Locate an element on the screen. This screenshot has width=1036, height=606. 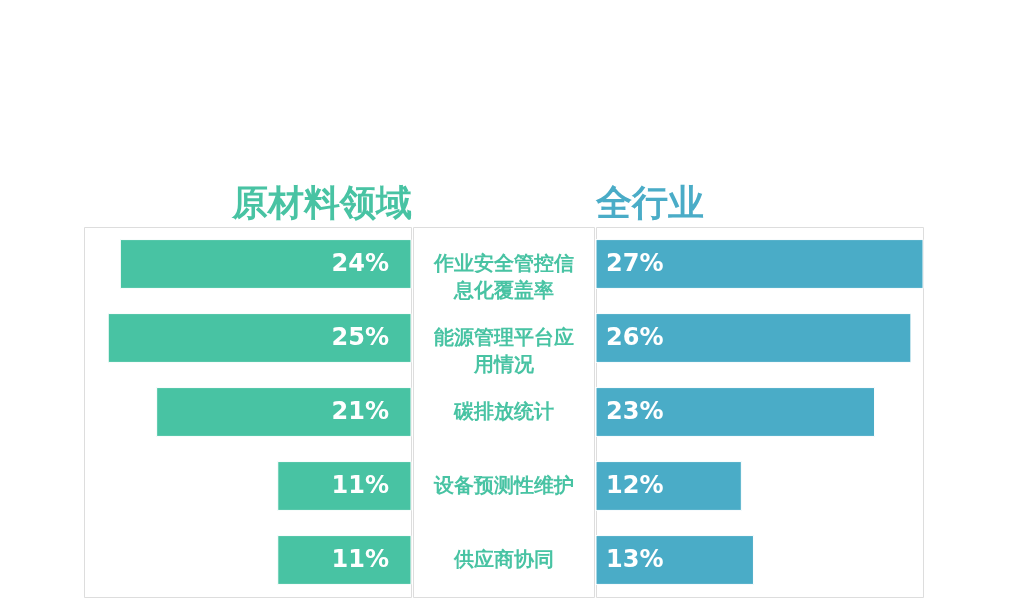
y-tick-label: 作业安全管控信息化覆盖率 is located at coordinates (503, 276).